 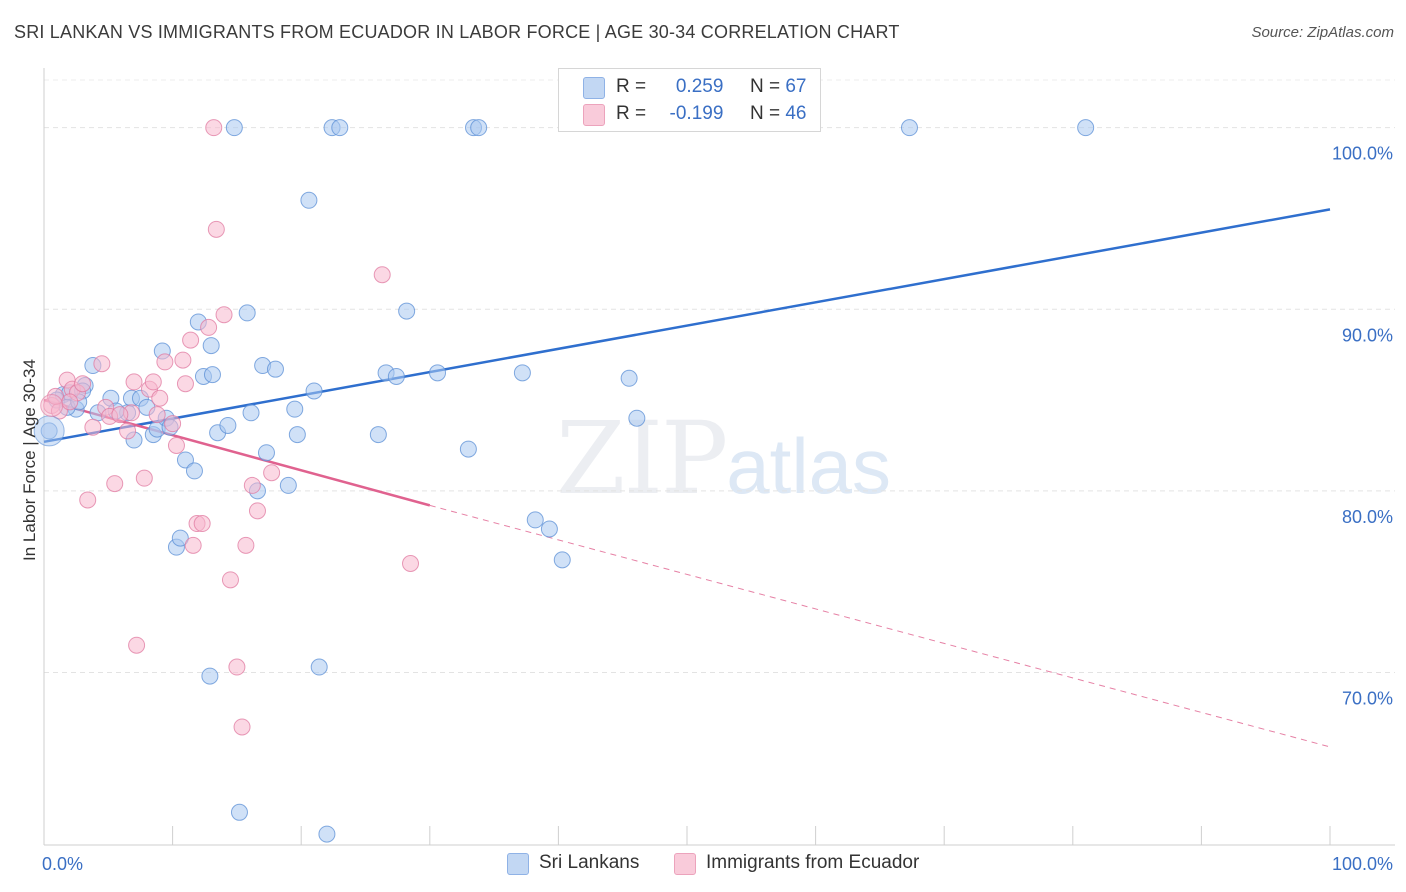 I want to click on x-tick-label: 0.0%, so click(x=62, y=864).